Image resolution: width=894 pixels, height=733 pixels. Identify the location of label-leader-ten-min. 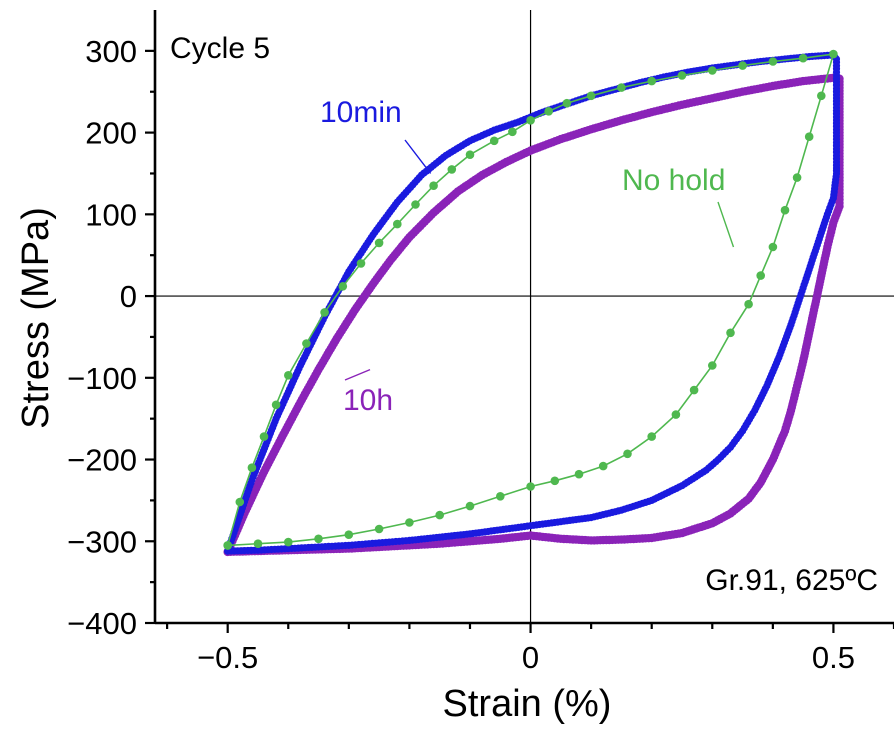
(418, 156).